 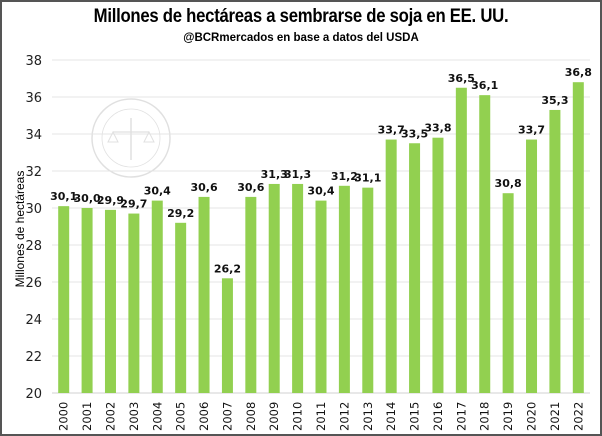 What do you see at coordinates (298, 416) in the screenshot?
I see `x-tick-label: 2010` at bounding box center [298, 416].